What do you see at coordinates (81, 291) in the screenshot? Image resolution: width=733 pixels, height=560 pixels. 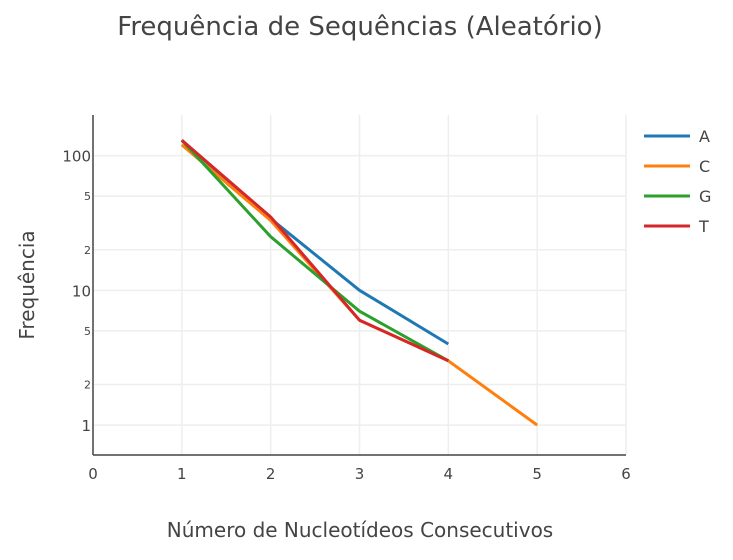 I see `y-tick-label: 10` at bounding box center [81, 291].